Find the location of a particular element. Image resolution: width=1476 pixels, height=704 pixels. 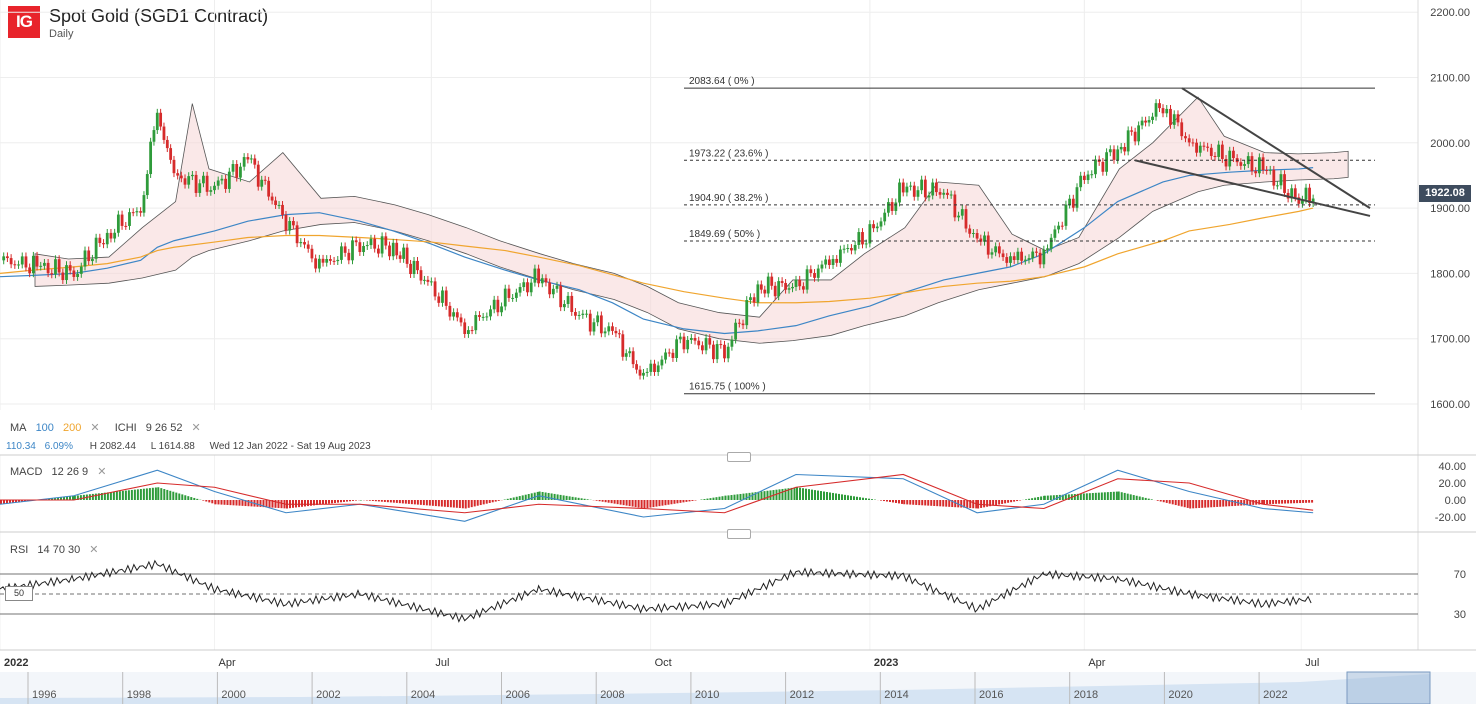

macd-params: 12 26 9 is located at coordinates (70, 472).